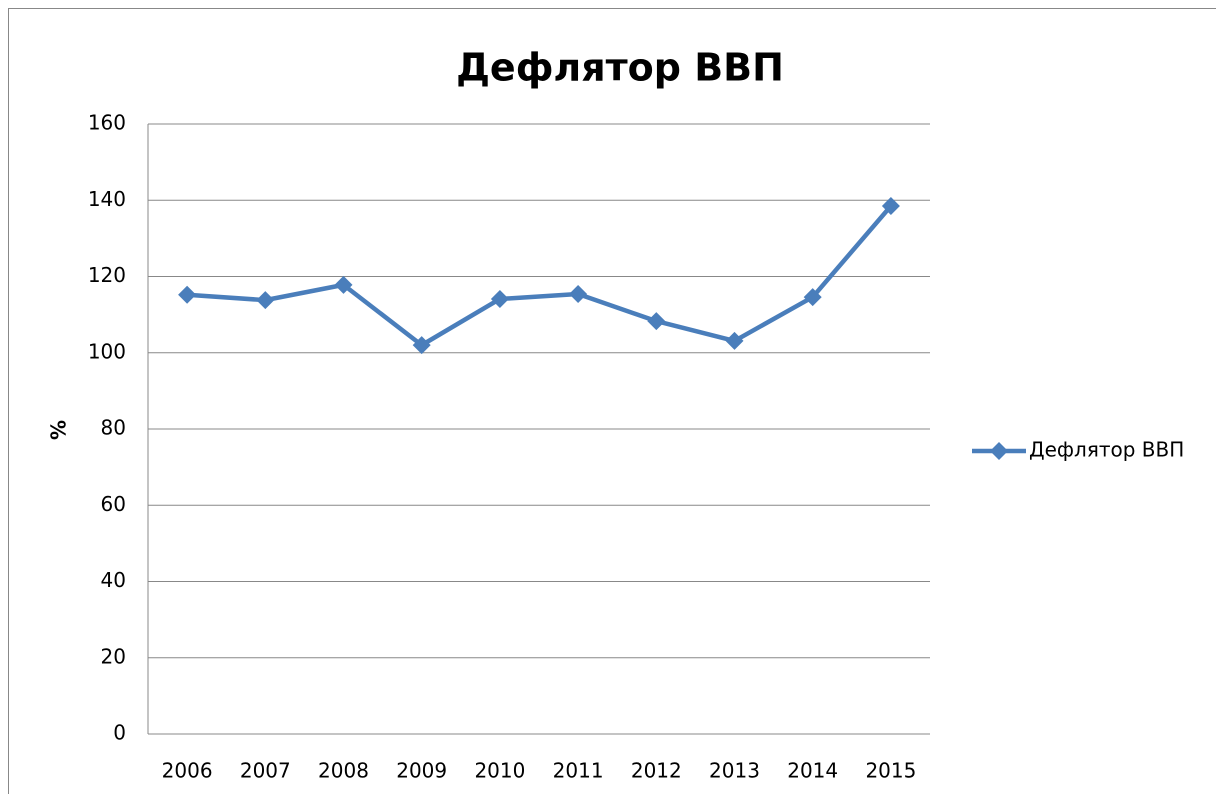  I want to click on x-tick-label: 2006, so click(187, 771).